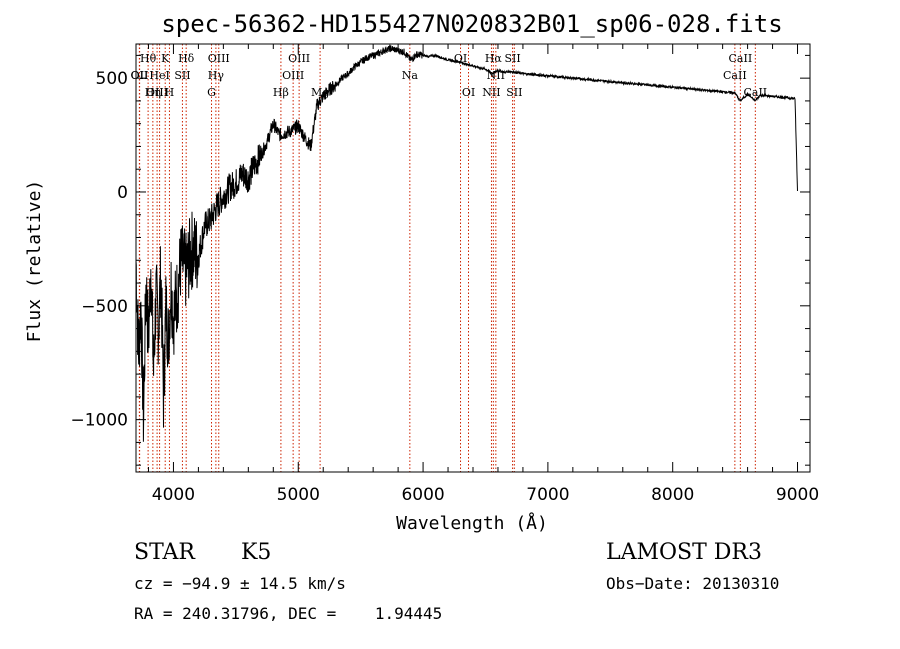  What do you see at coordinates (211, 92) in the screenshot?
I see `line-label: G` at bounding box center [211, 92].